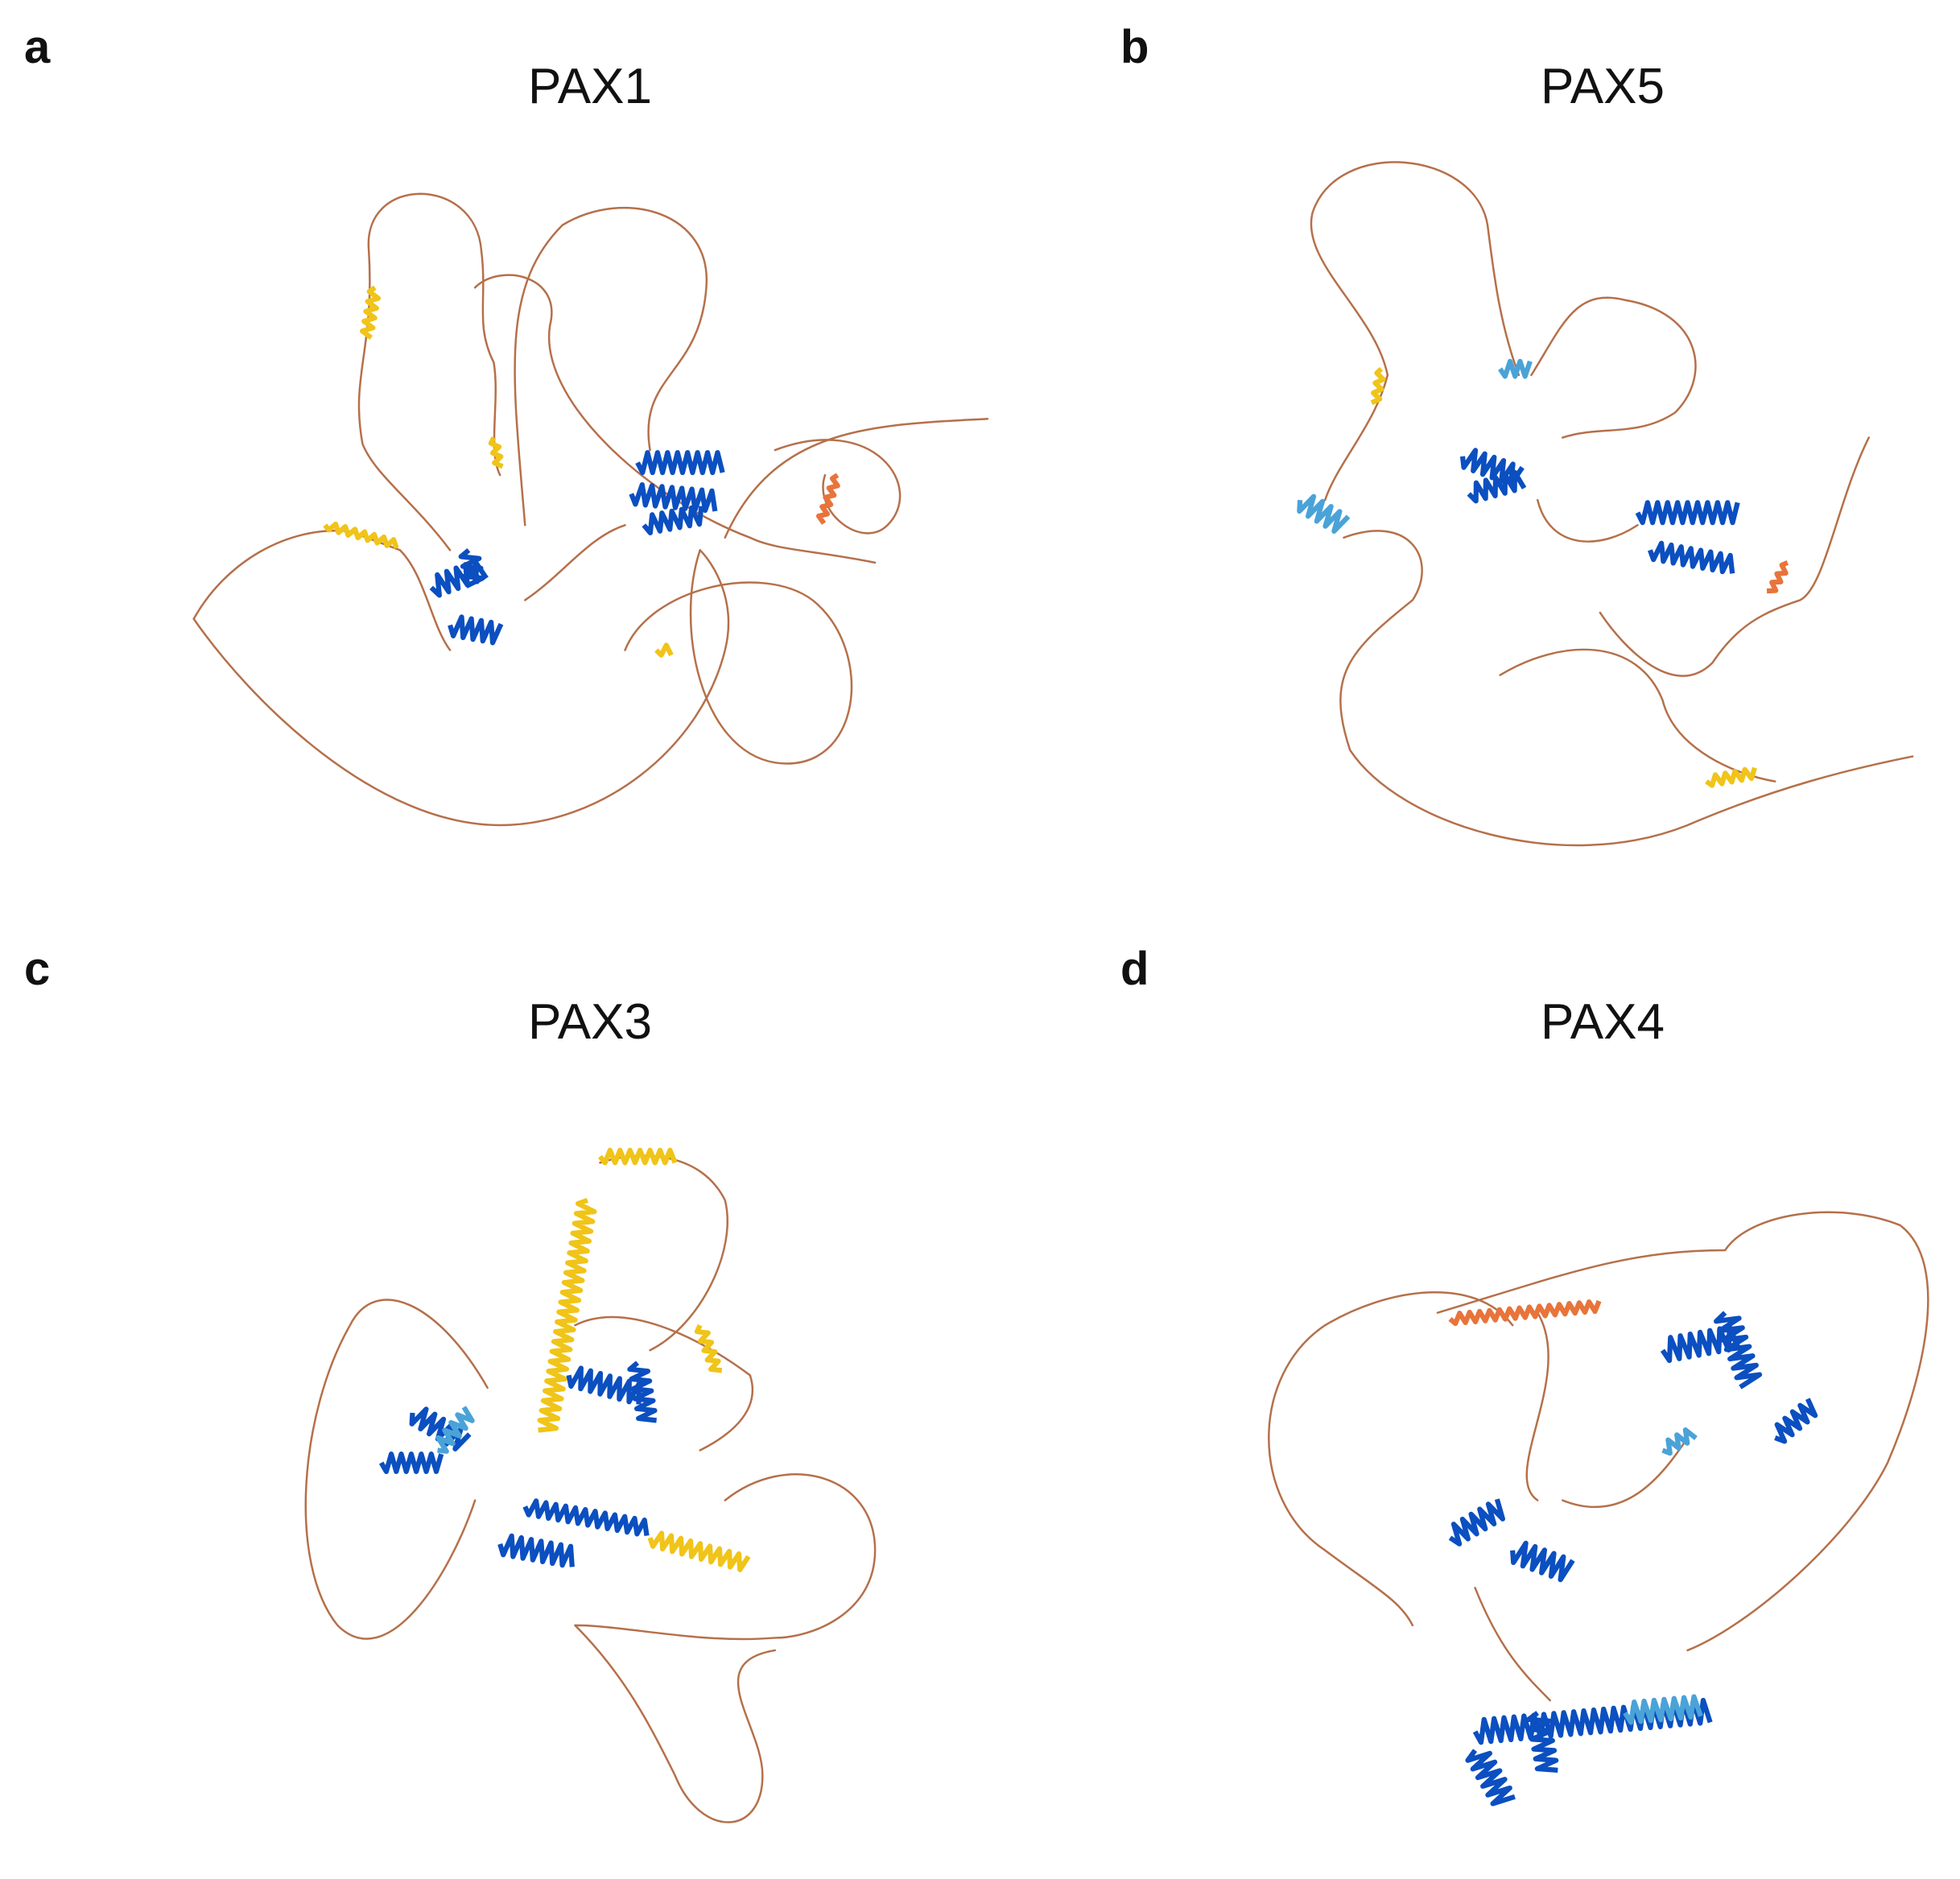  I want to click on panel-title: PAX5, so click(1603, 86).